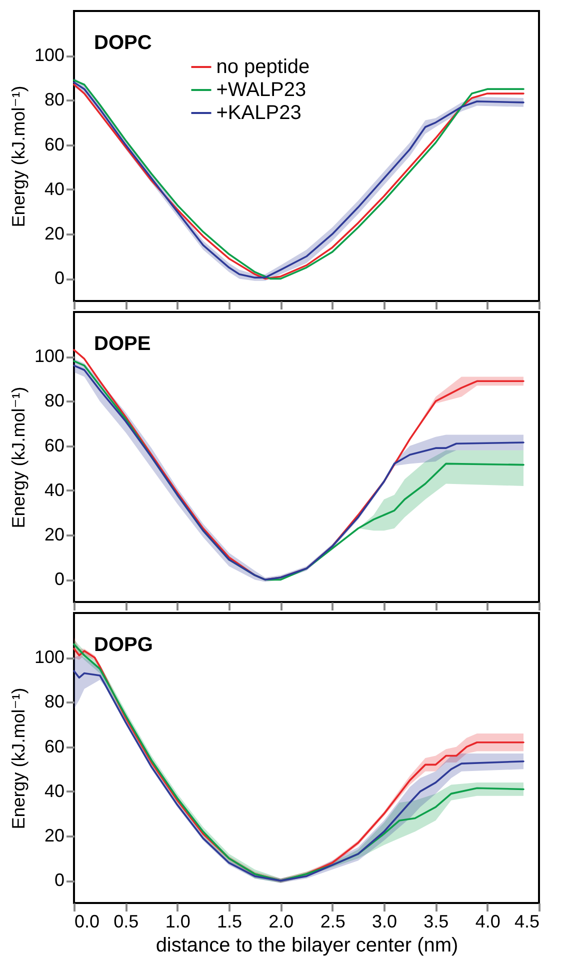 The image size is (569, 975). I want to click on x-tick-label: 1.5, so click(229, 922).